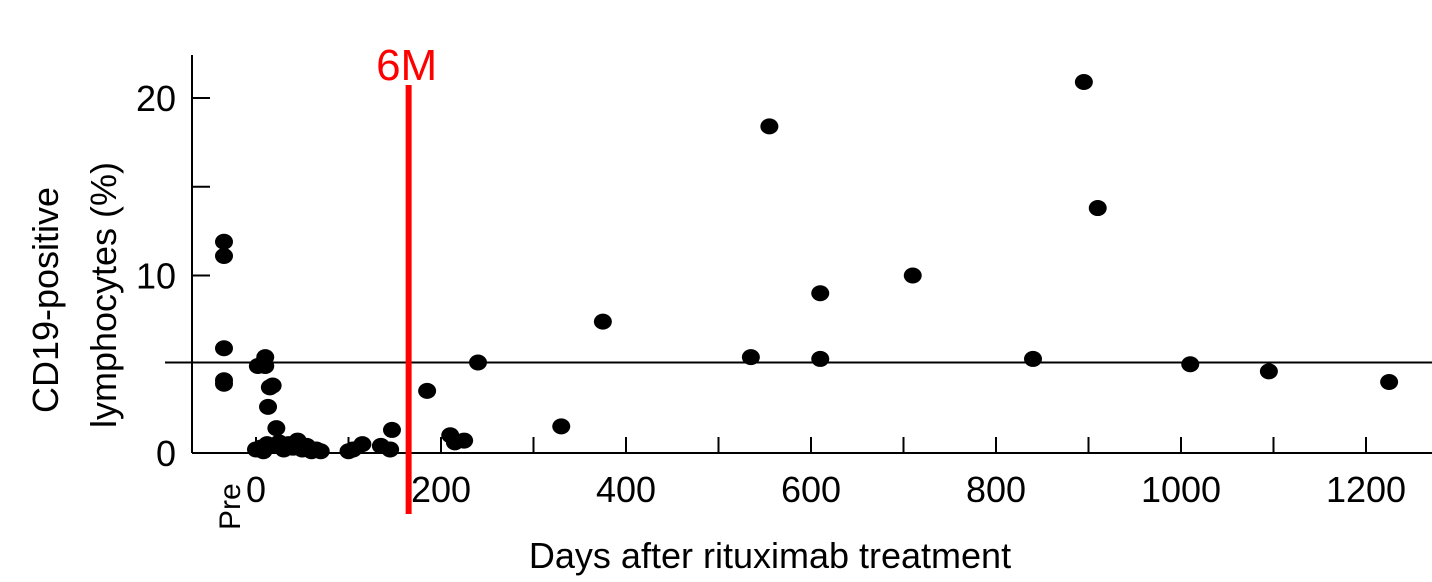 This screenshot has height=582, width=1432. What do you see at coordinates (441, 489) in the screenshot?
I see `x-tick-label: 200` at bounding box center [441, 489].